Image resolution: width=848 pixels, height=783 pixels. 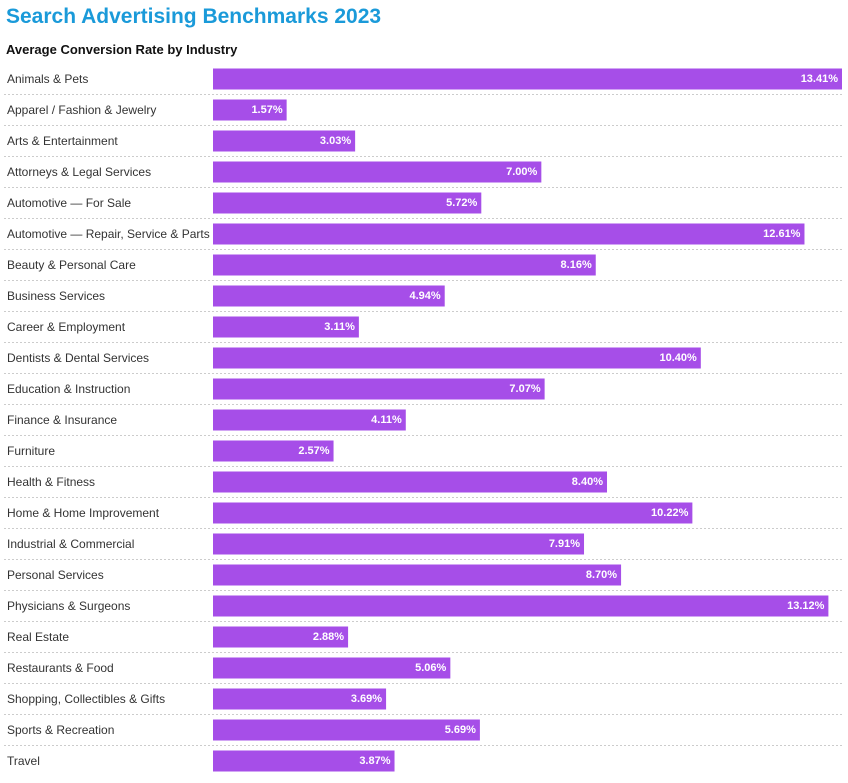 I want to click on value-label: 4.11%, so click(x=386, y=420).